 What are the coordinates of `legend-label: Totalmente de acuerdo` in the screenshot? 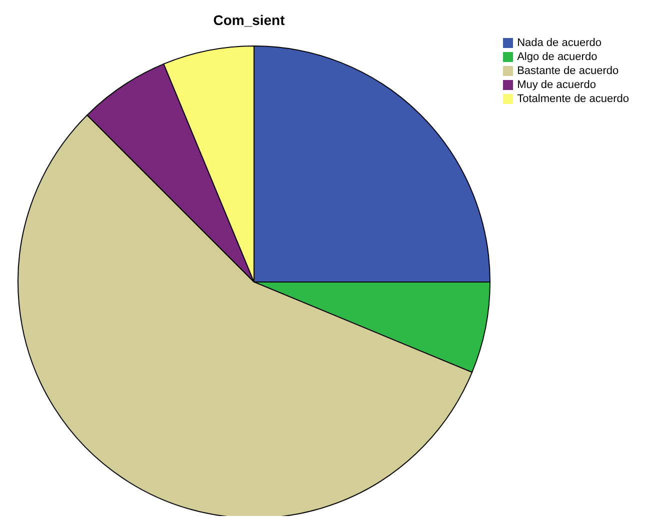 It's located at (573, 99).